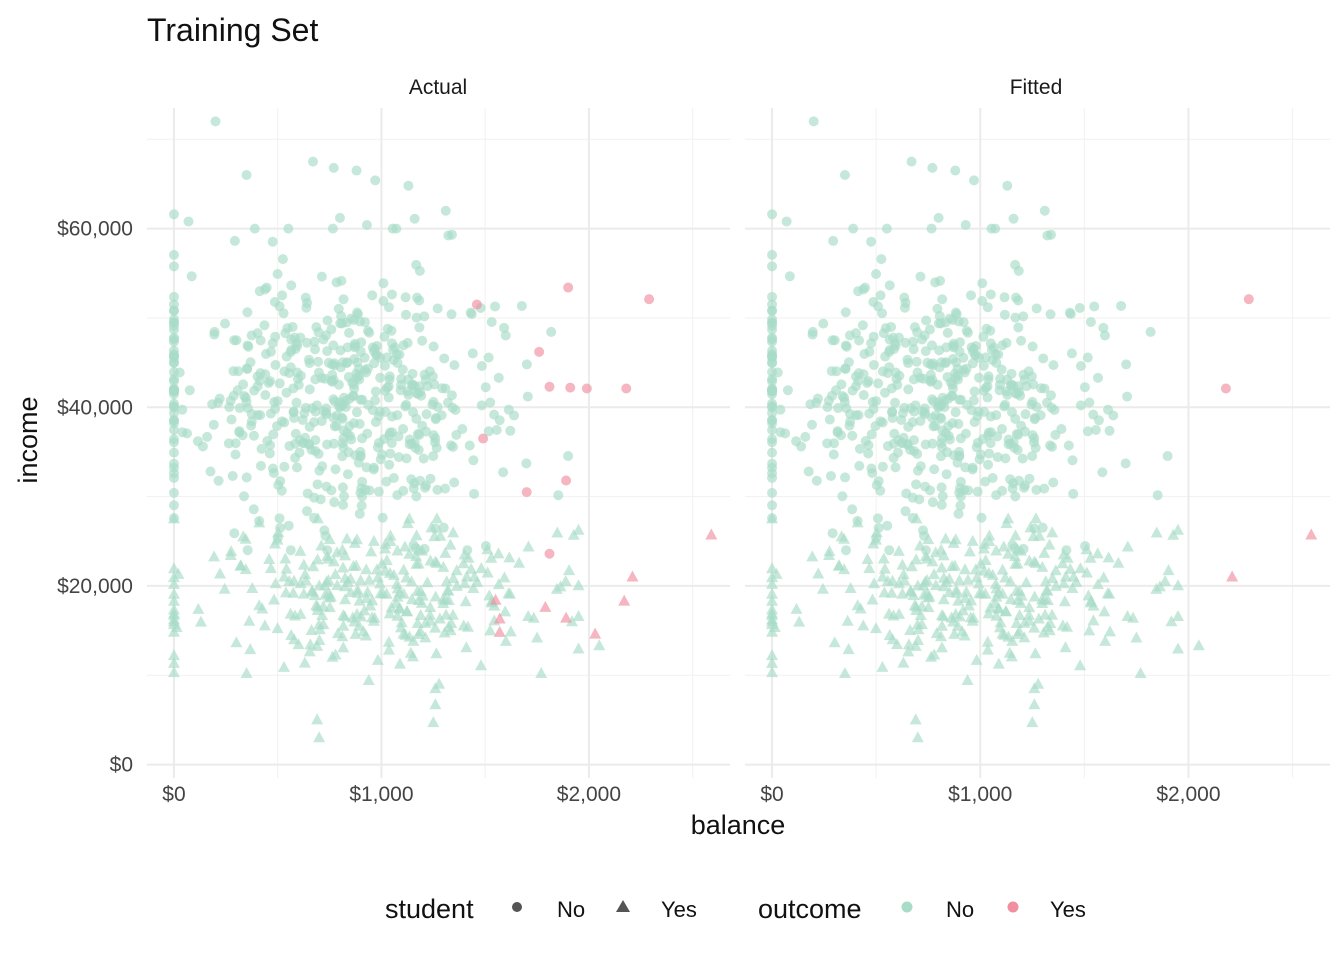 The height and width of the screenshot is (960, 1344). Describe the element at coordinates (771, 794) in the screenshot. I see `x-tick-label: $0` at that location.